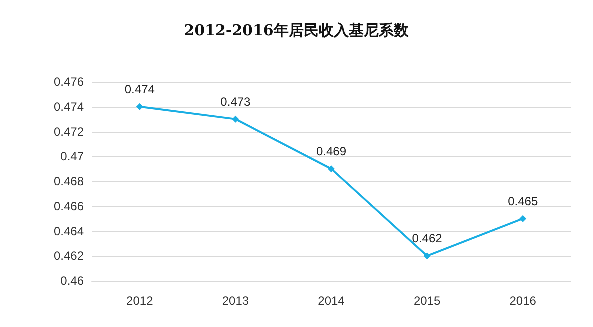 The image size is (593, 327). I want to click on y-tick-label: 0.47, so click(72, 157).